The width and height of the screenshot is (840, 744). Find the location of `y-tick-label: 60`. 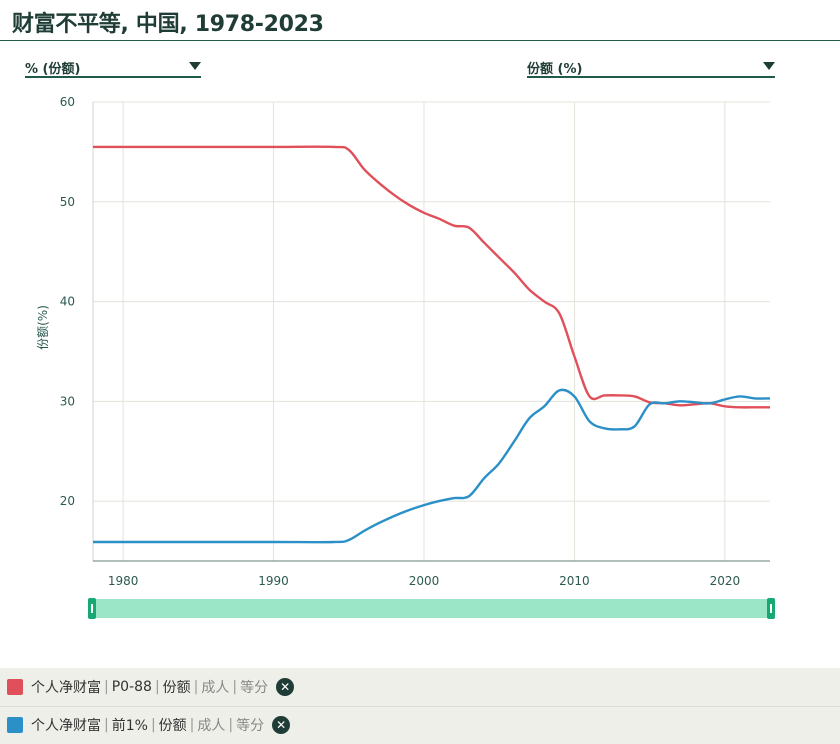

y-tick-label: 60 is located at coordinates (67, 102).